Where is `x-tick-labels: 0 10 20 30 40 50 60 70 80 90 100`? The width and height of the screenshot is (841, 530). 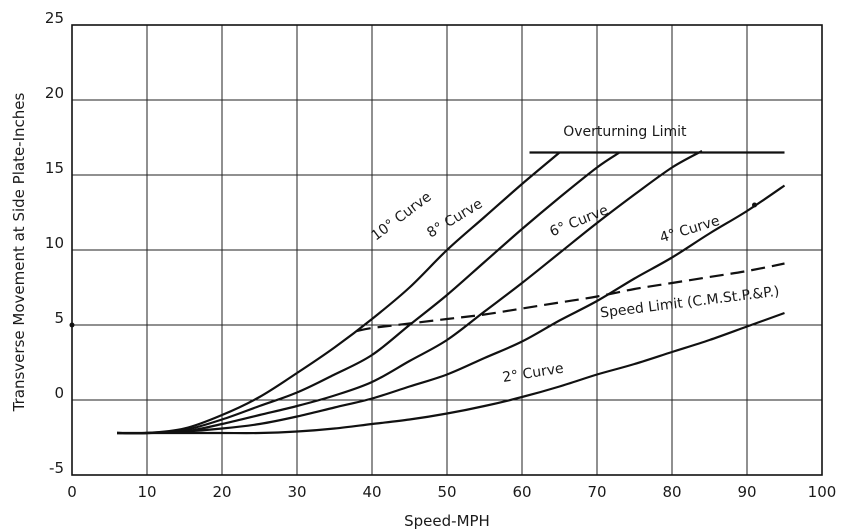 x-tick-labels: 0 10 20 30 40 50 60 70 80 90 100 is located at coordinates (451, 492).